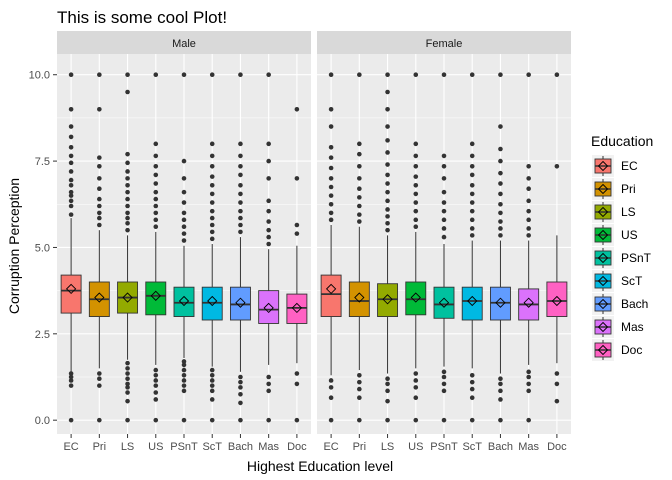  What do you see at coordinates (71, 247) in the screenshot?
I see `box-ec` at bounding box center [71, 247].